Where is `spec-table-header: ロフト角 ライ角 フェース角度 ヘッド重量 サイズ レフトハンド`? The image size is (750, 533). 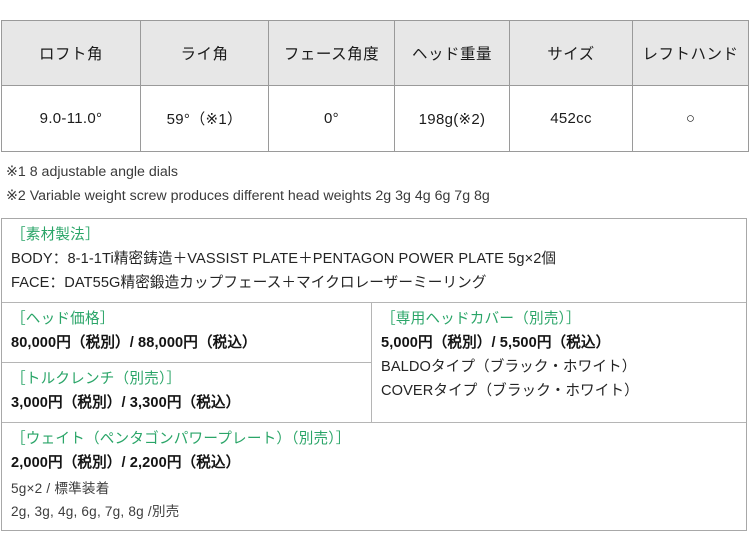
spec-table-header: ロフト角 ライ角 フェース角度 ヘッド重量 サイズ レフトハンド is located at coordinates (375, 53).